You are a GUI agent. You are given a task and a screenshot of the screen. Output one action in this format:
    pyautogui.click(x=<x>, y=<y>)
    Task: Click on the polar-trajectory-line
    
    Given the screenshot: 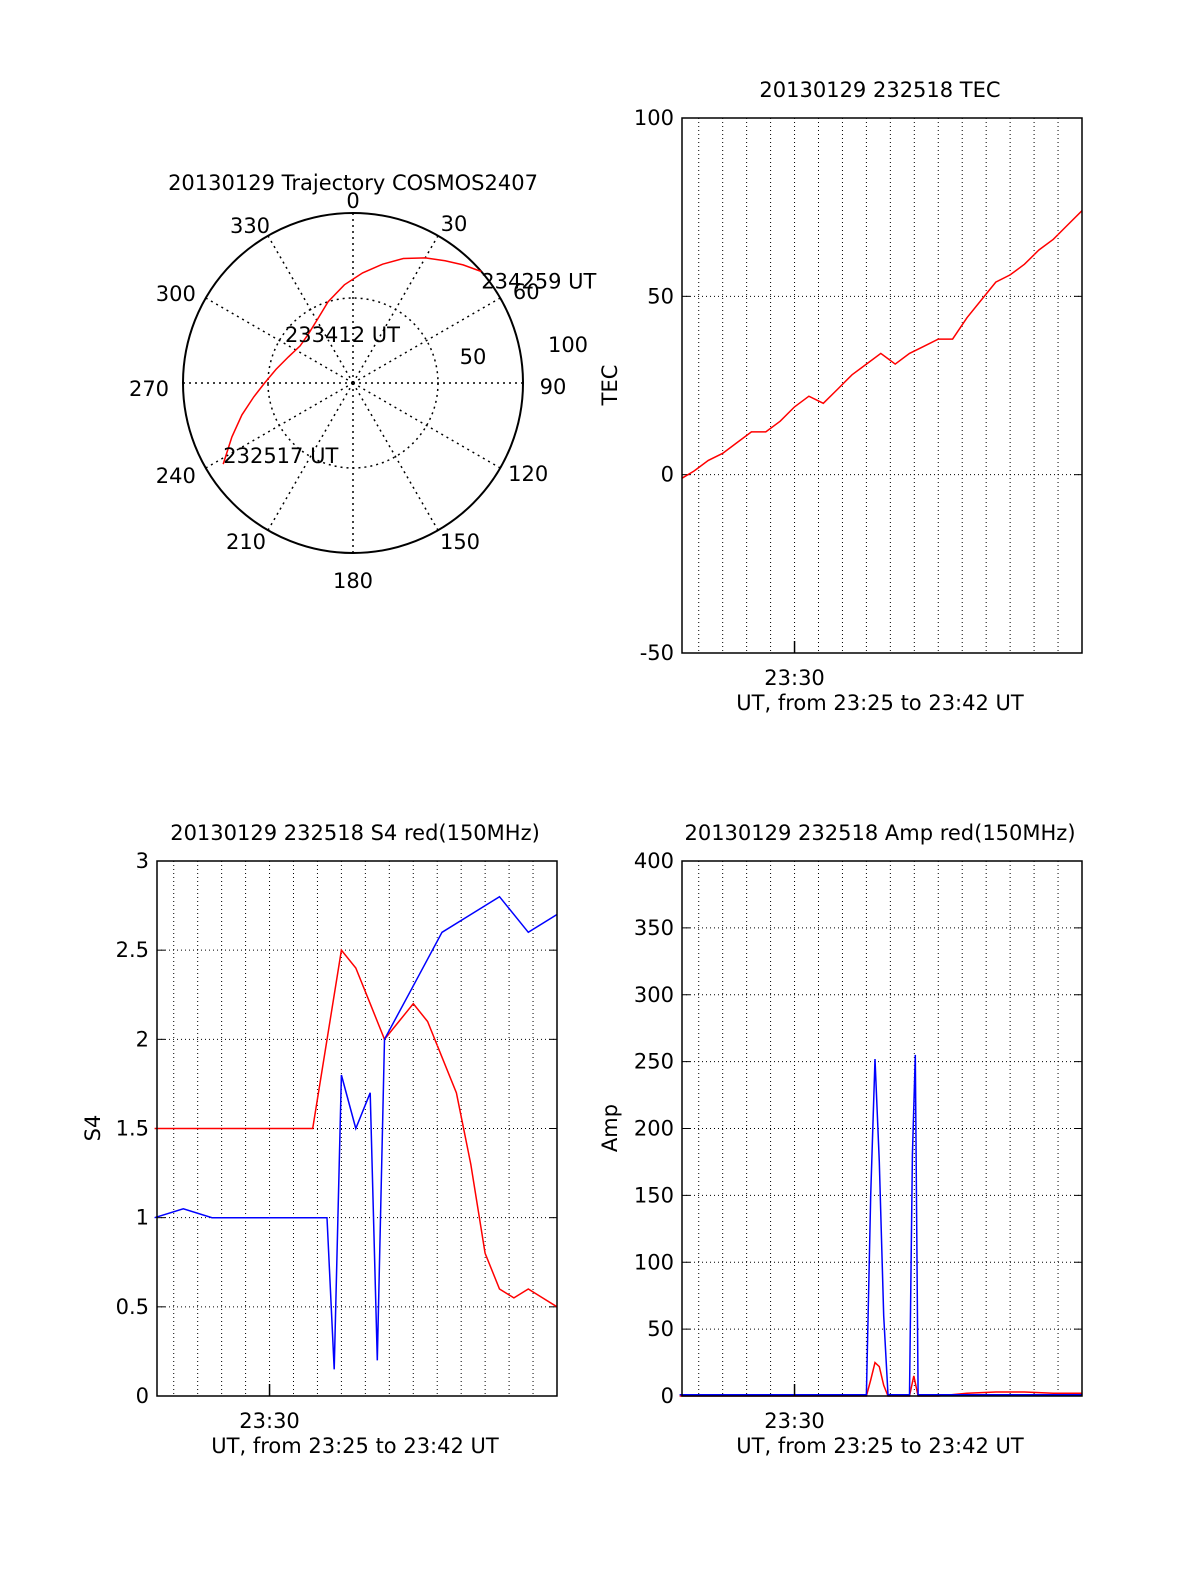 What is the action you would take?
    pyautogui.click(x=352, y=361)
    